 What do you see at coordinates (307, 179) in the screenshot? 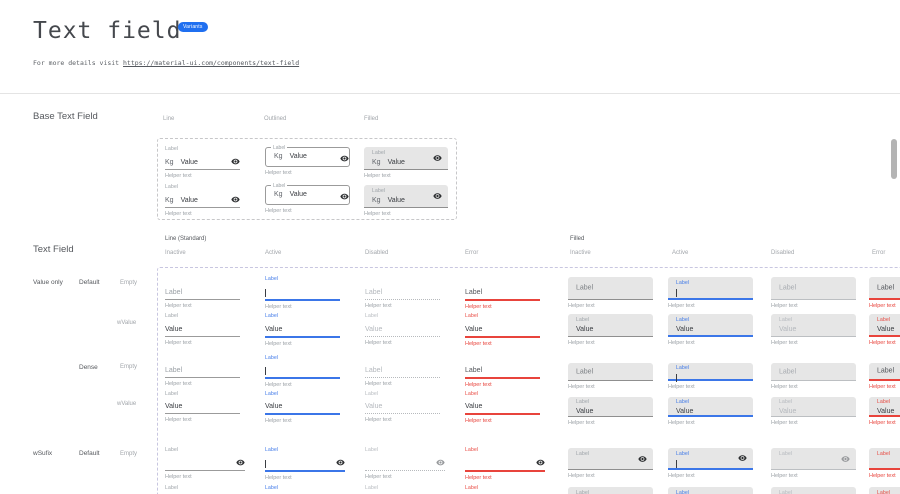
I see `base-fields-frame` at bounding box center [307, 179].